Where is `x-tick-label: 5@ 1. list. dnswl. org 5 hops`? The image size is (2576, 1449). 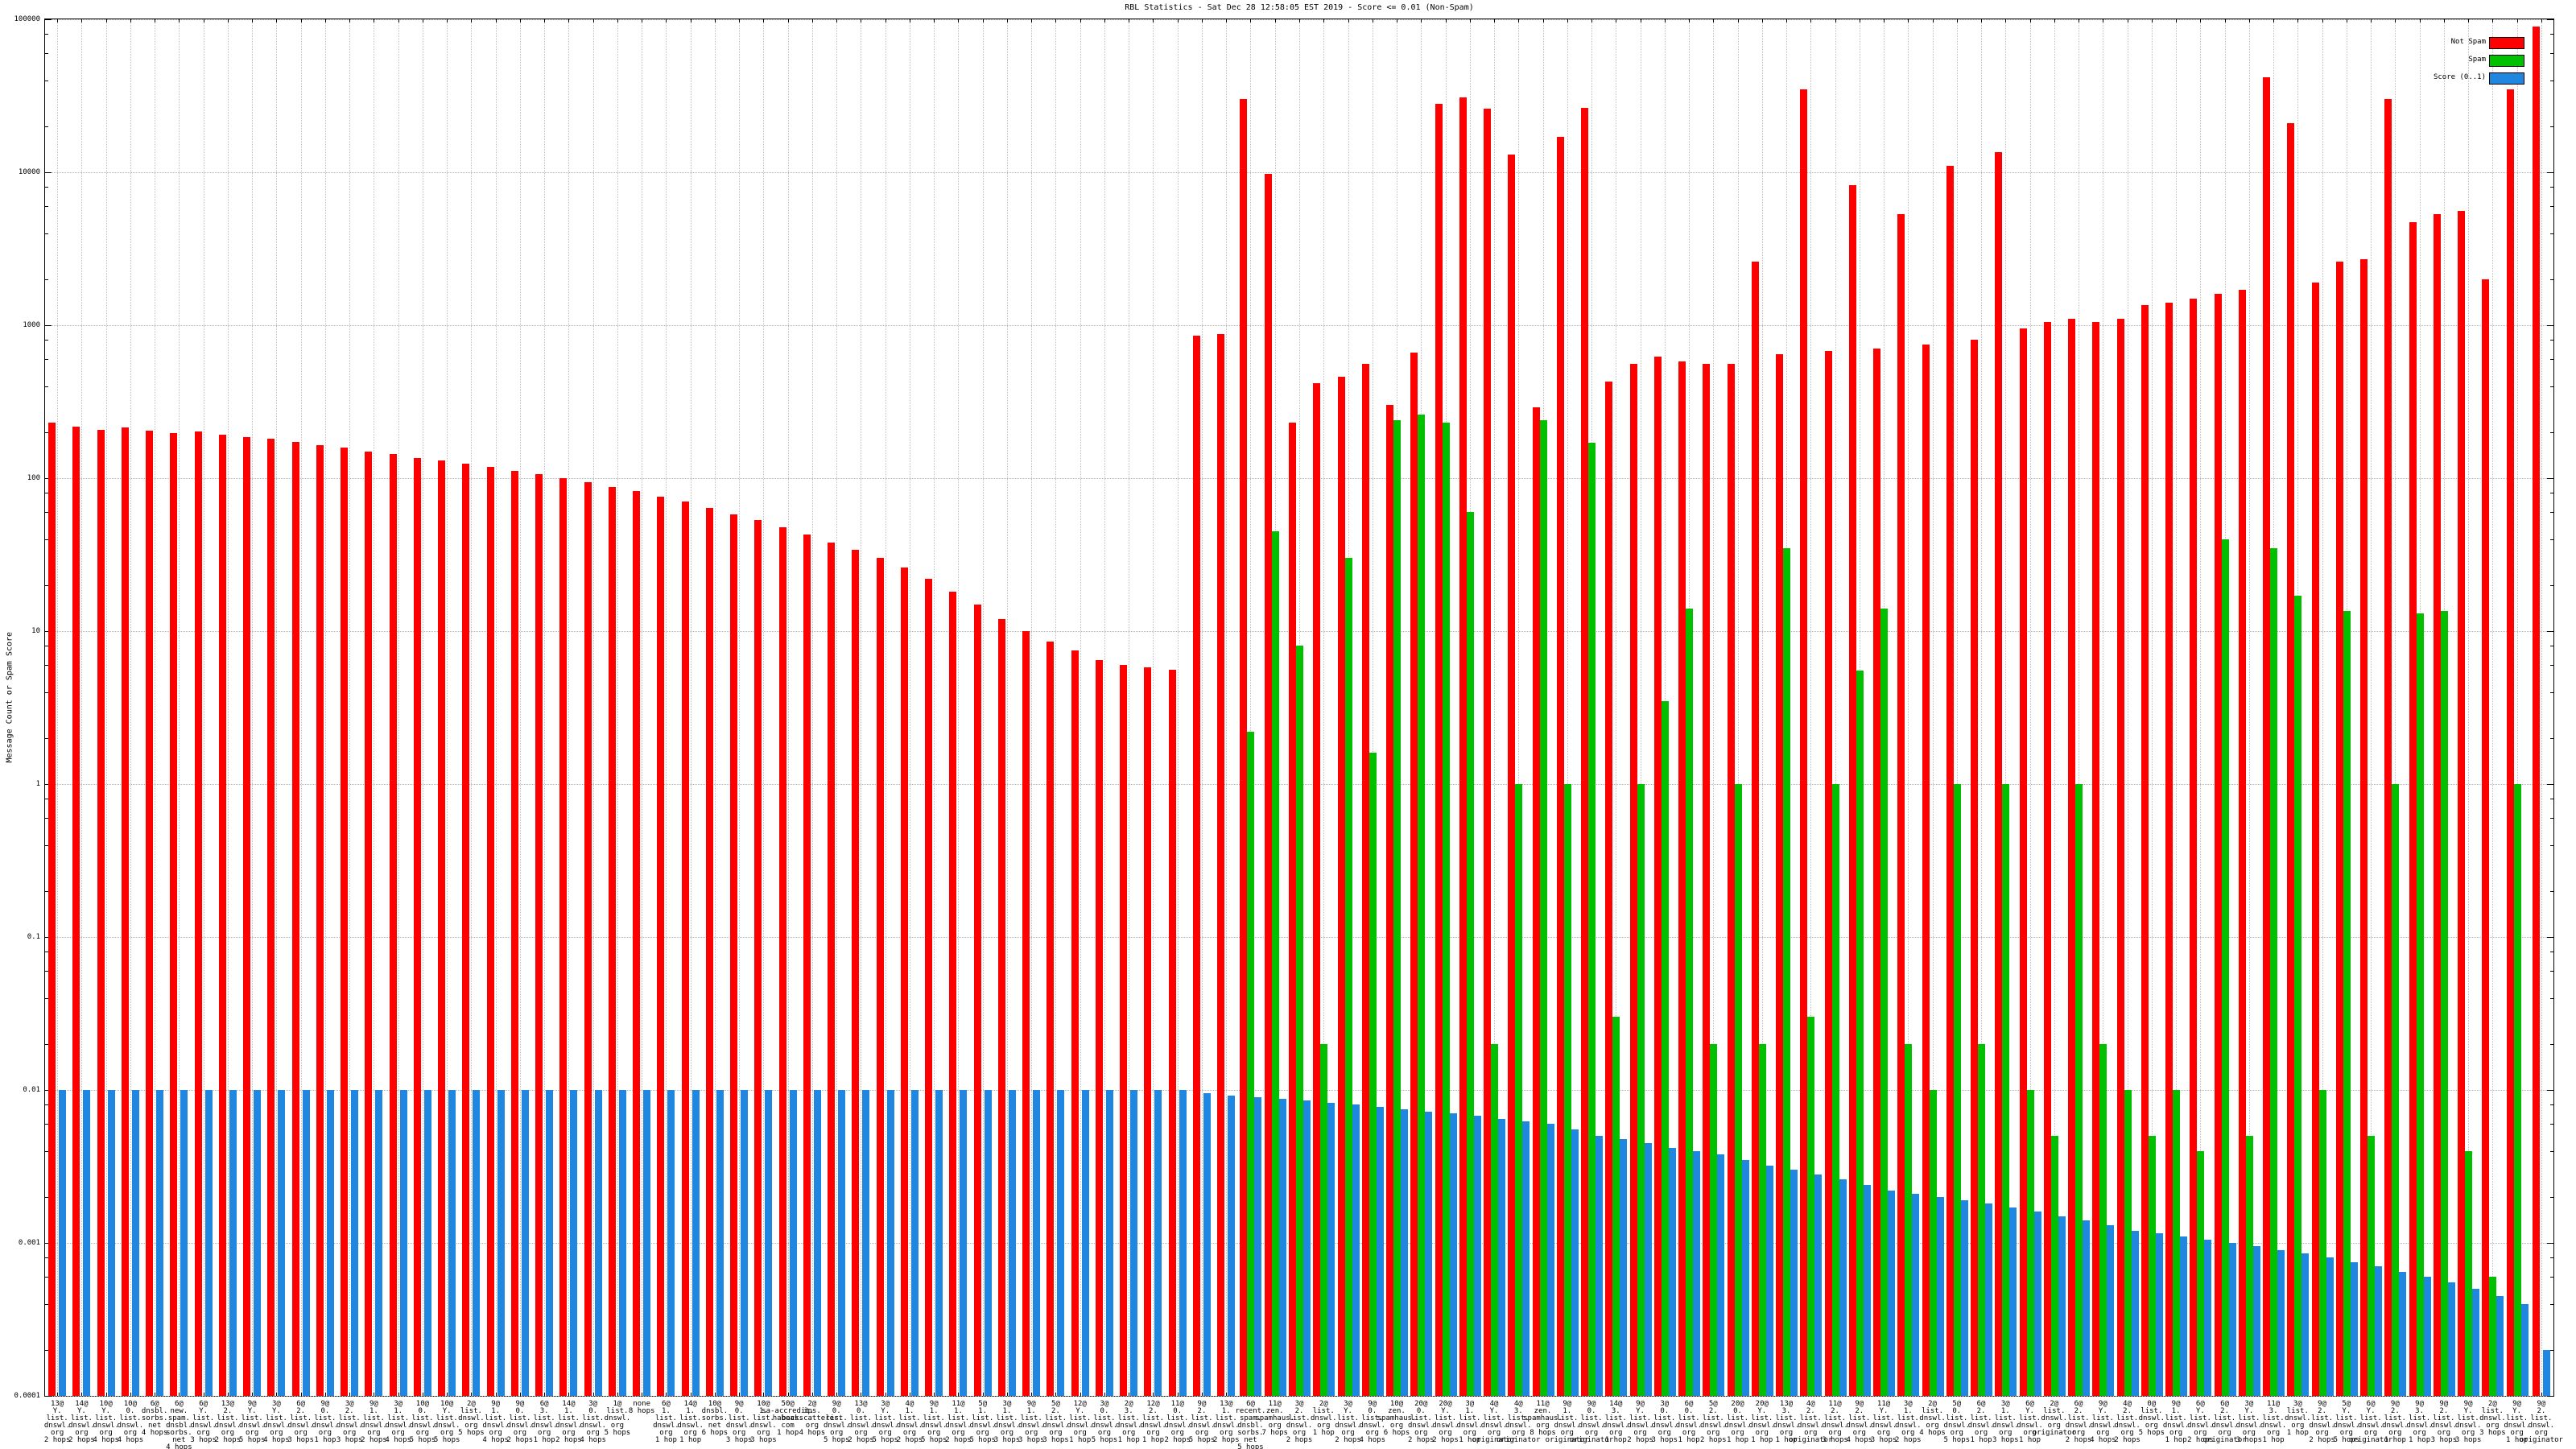 x-tick-label: 5@ 1. list. dnswl. org 5 hops is located at coordinates (982, 1422).